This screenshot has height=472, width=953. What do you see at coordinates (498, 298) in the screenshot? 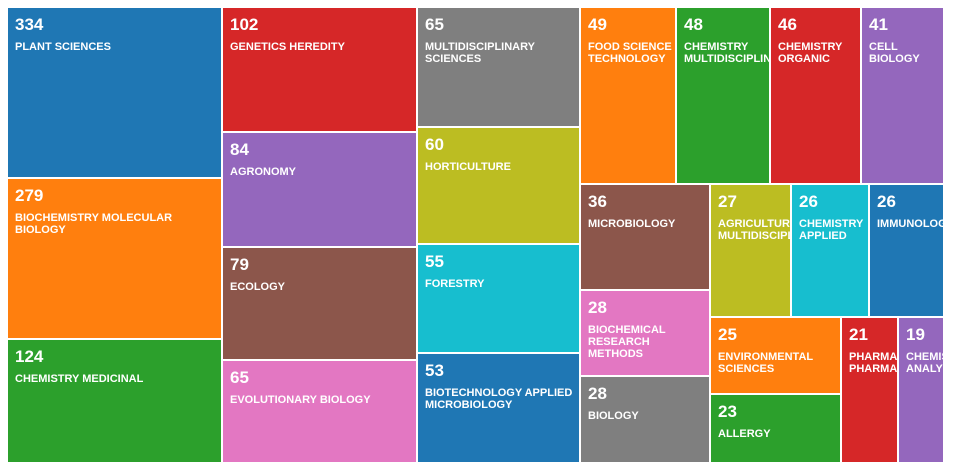
I see `tile-forestry: 55 FORESTRY` at bounding box center [498, 298].